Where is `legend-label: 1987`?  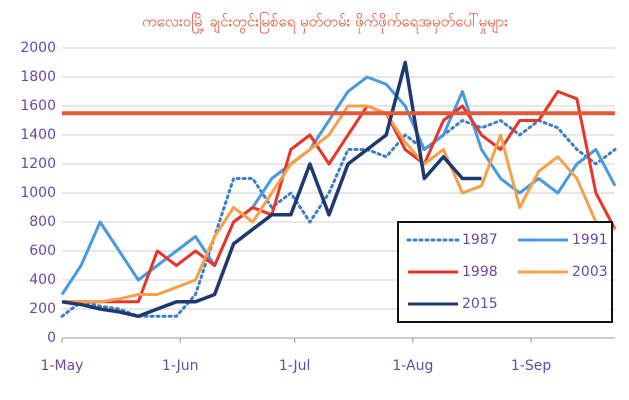 legend-label: 1987 is located at coordinates (480, 240).